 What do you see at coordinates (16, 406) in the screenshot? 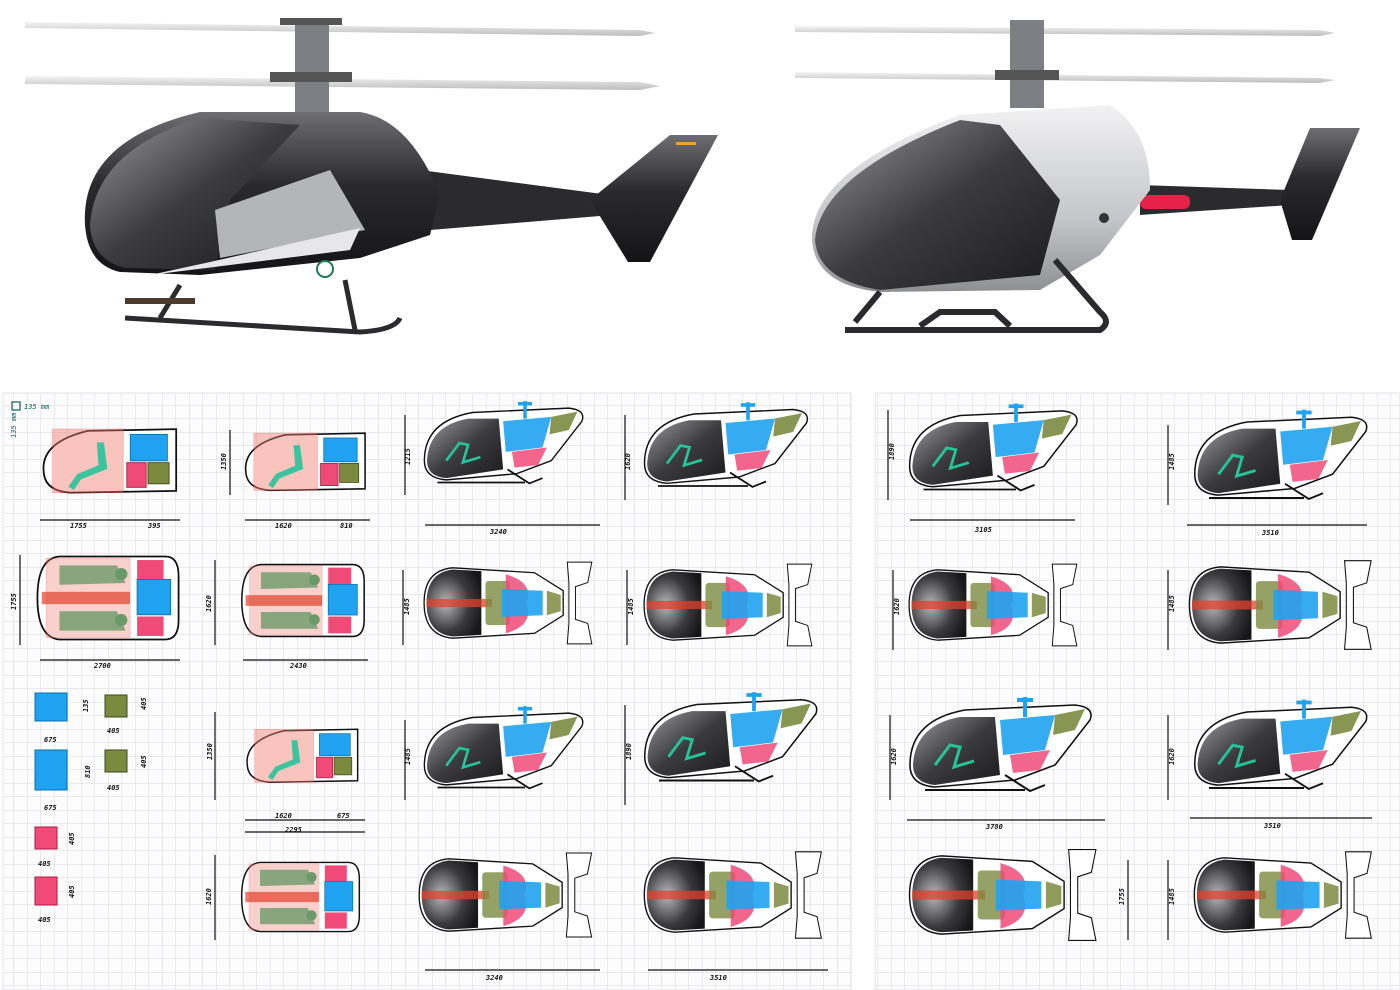
I see `scale-square` at bounding box center [16, 406].